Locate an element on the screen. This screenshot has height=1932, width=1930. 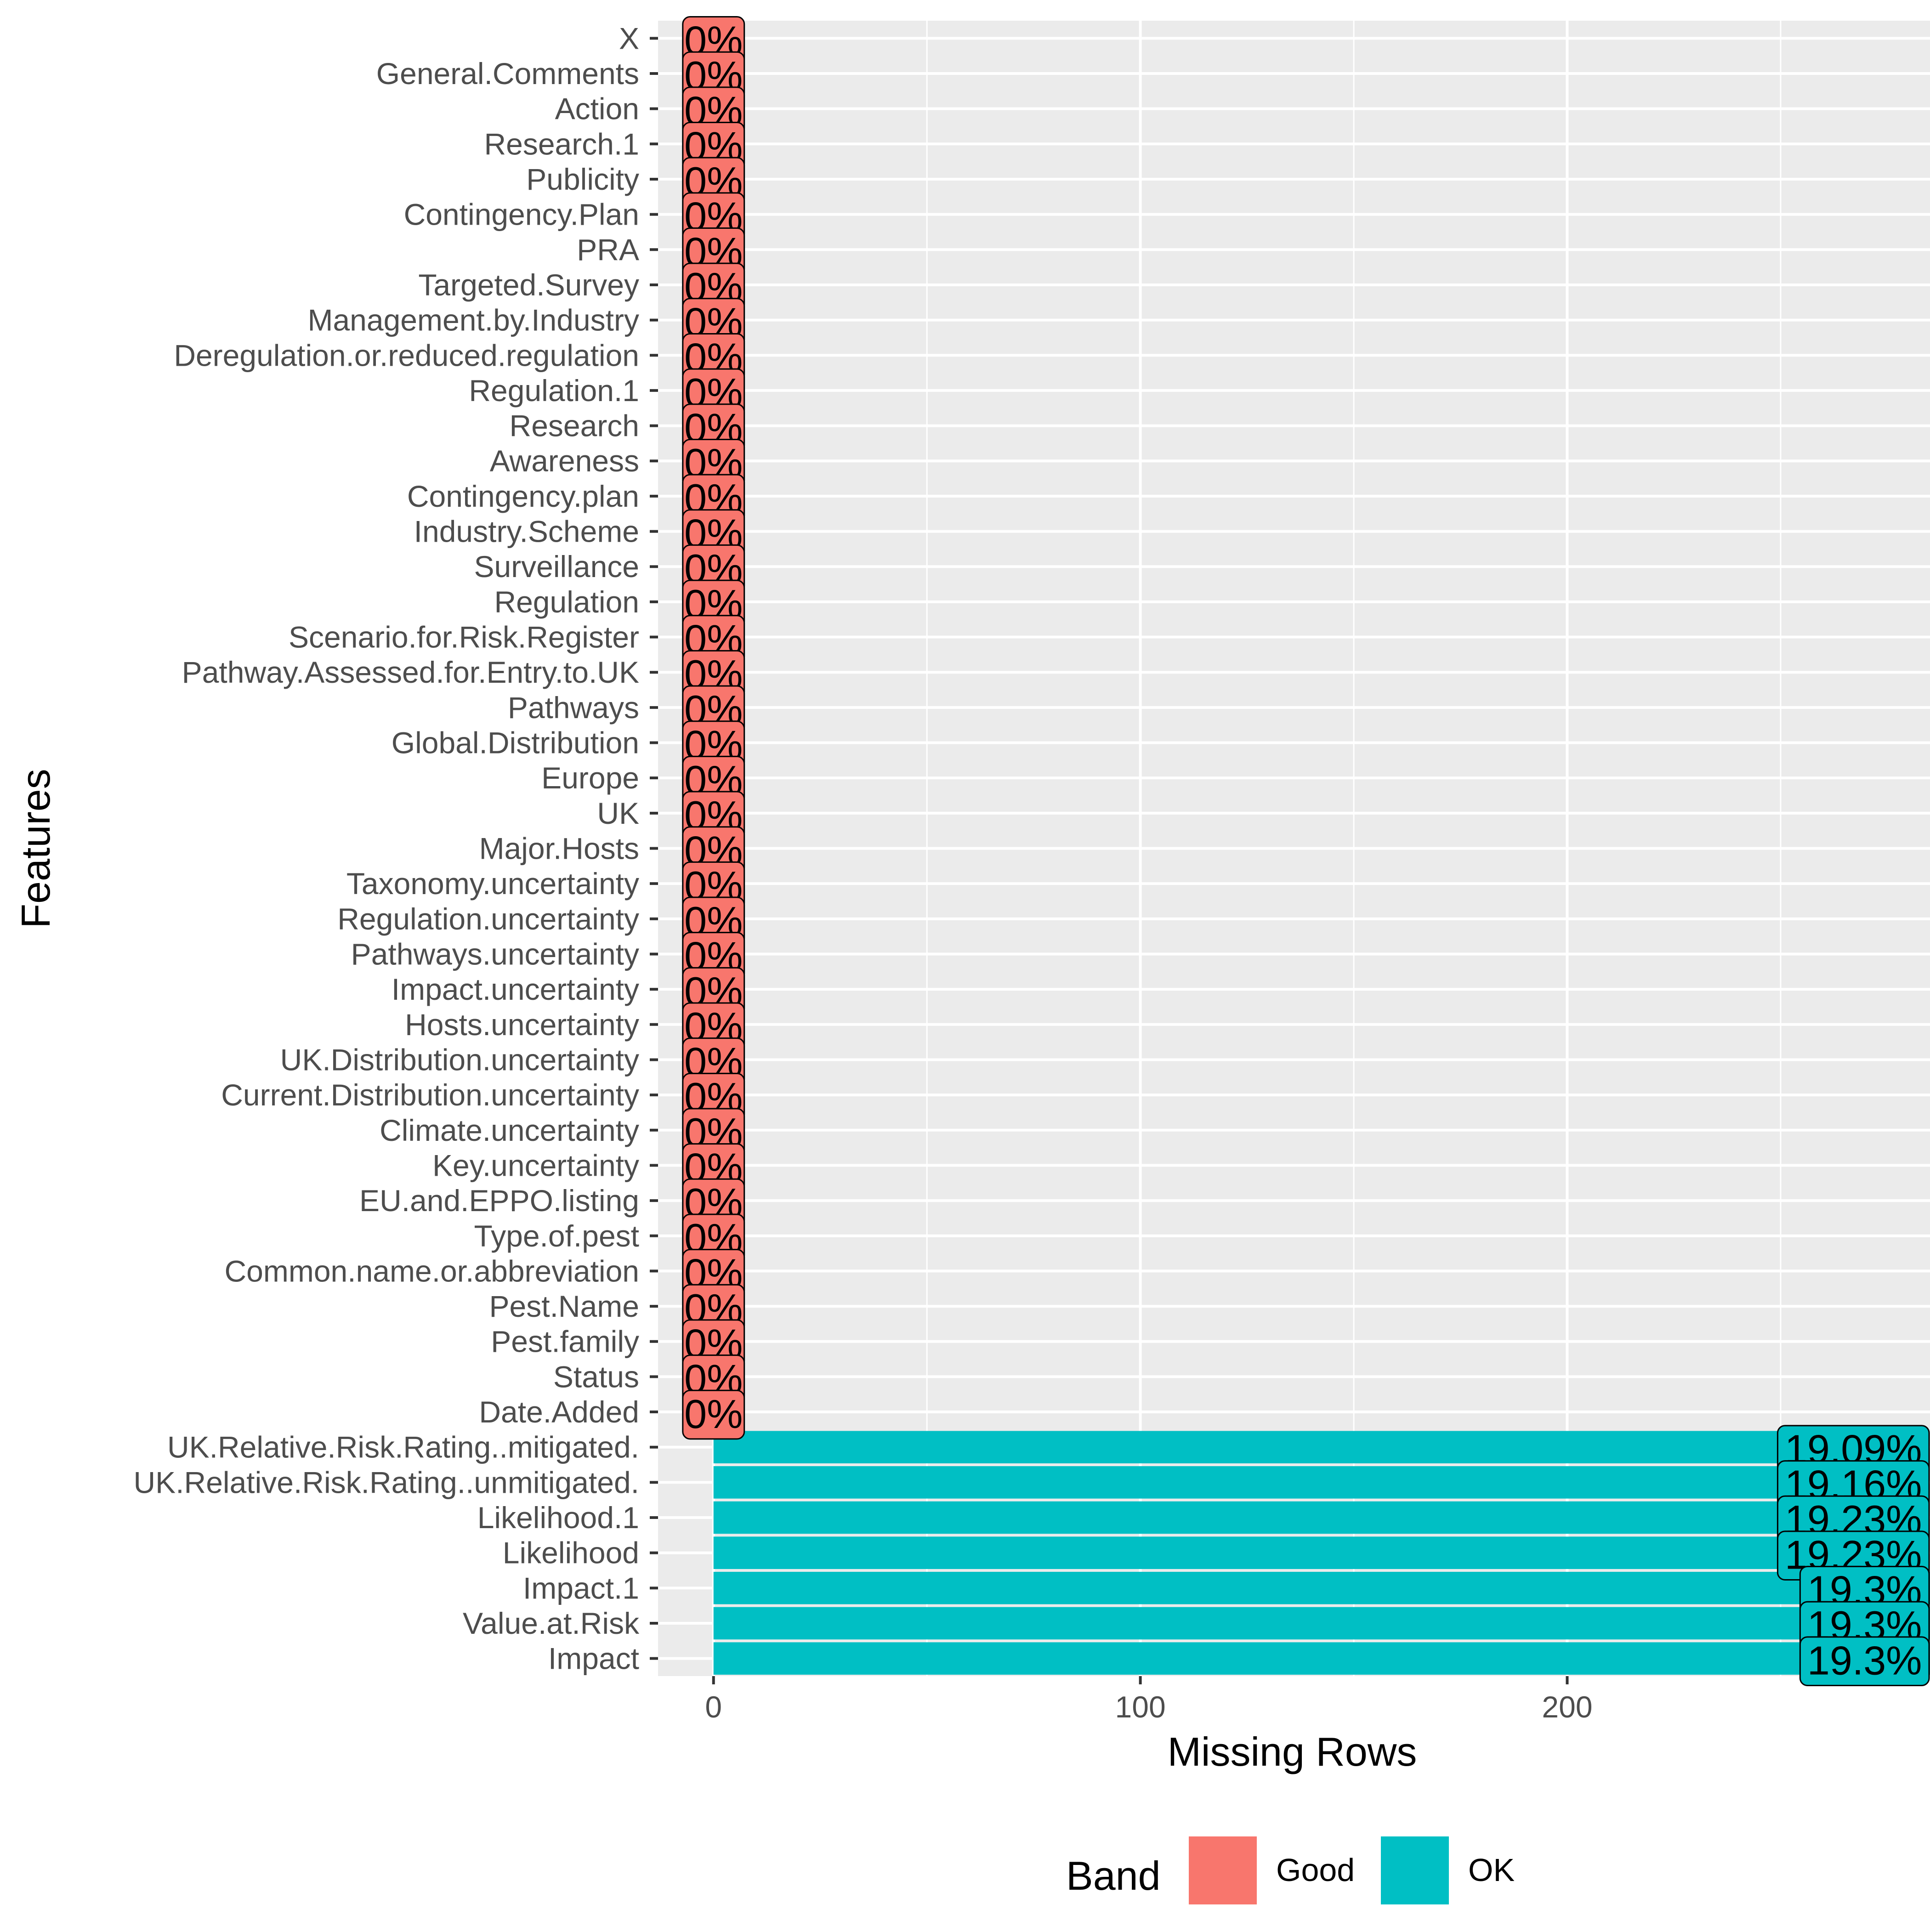
y-tick-label: Regulation.uncertainty is located at coordinates (488, 919).